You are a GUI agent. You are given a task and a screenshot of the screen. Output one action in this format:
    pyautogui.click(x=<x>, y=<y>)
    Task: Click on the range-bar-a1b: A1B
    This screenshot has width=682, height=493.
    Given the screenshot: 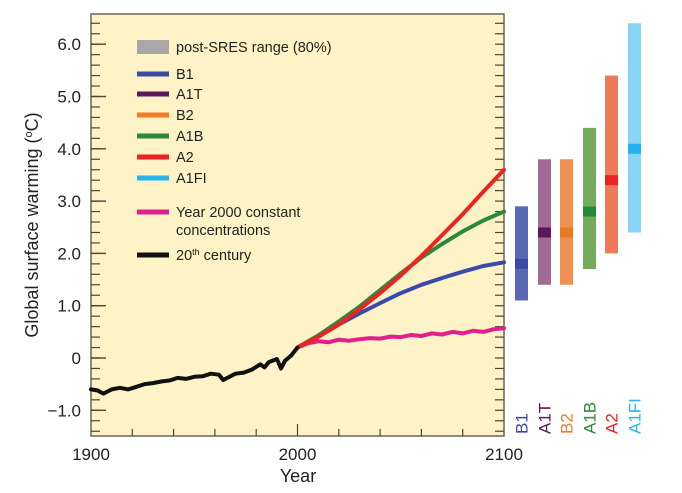 What is the action you would take?
    pyautogui.click(x=590, y=280)
    